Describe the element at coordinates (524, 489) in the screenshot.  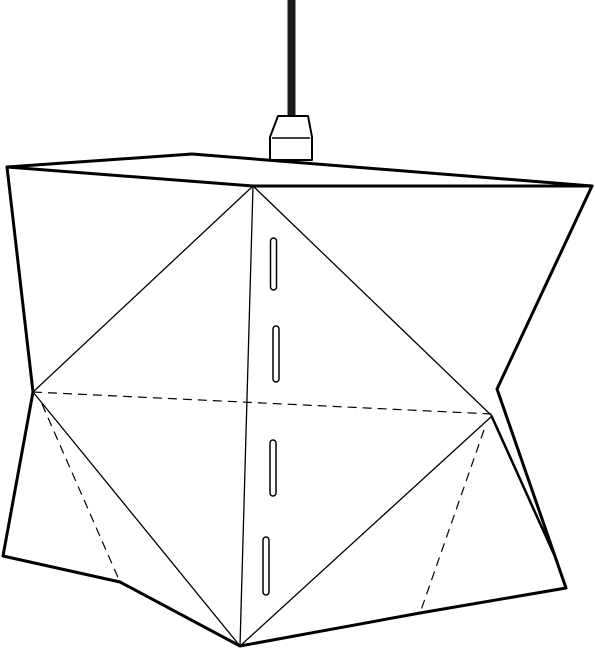
I see `shade-inner-right-edge` at that location.